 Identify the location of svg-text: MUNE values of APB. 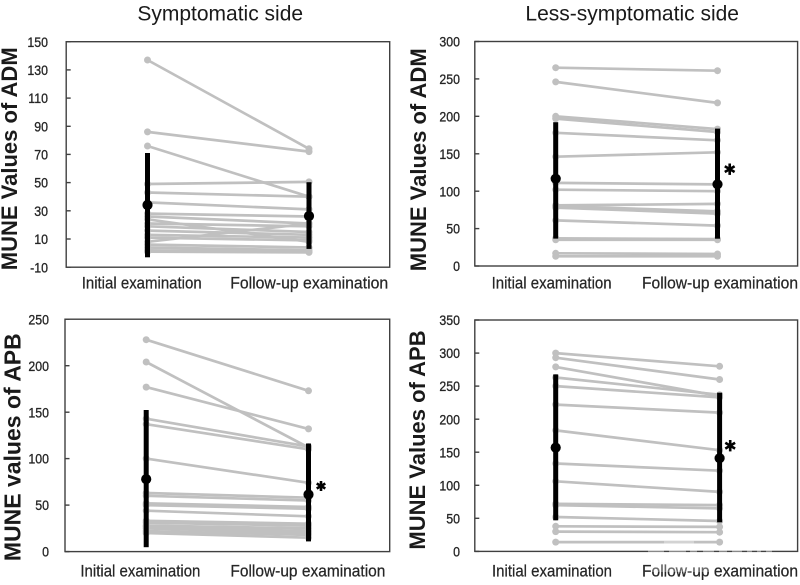
(13, 447).